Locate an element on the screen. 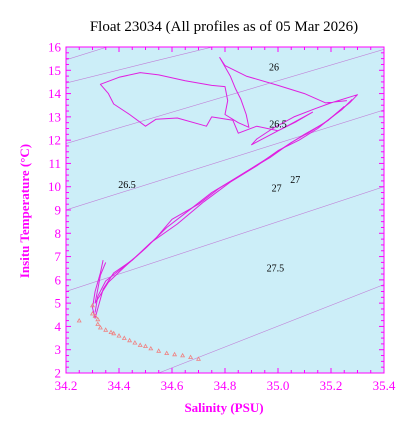 This screenshot has height=430, width=414. y-tick-label-12: 14 is located at coordinates (55, 93).